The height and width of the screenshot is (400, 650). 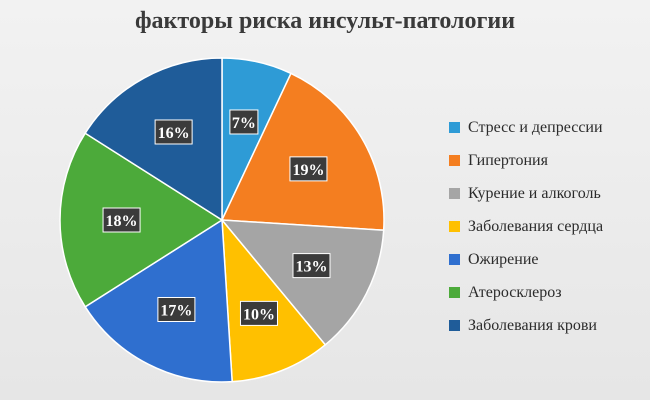 I want to click on svg-text: 10%, so click(x=259, y=314).